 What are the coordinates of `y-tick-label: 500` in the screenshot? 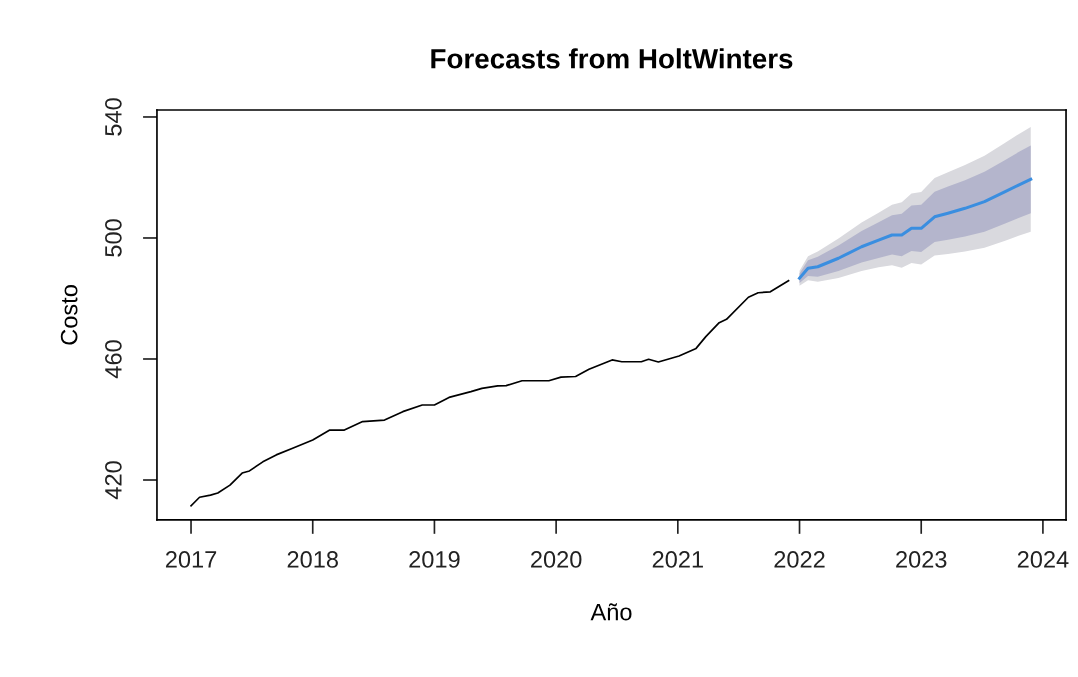 It's located at (113, 238).